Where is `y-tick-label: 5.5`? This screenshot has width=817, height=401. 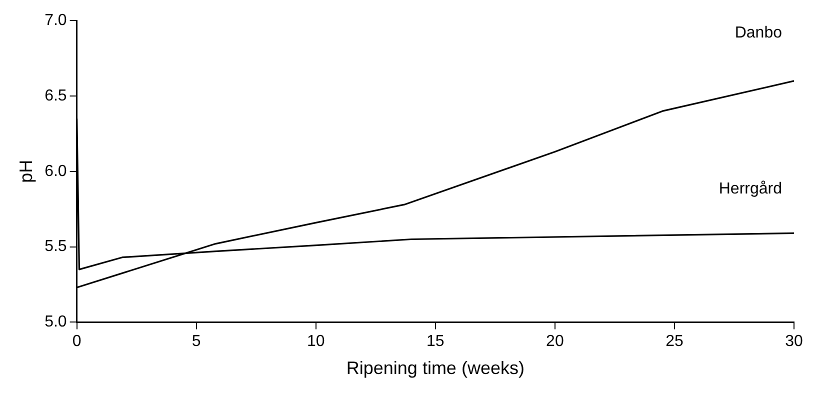
y-tick-label: 5.5 is located at coordinates (55, 247).